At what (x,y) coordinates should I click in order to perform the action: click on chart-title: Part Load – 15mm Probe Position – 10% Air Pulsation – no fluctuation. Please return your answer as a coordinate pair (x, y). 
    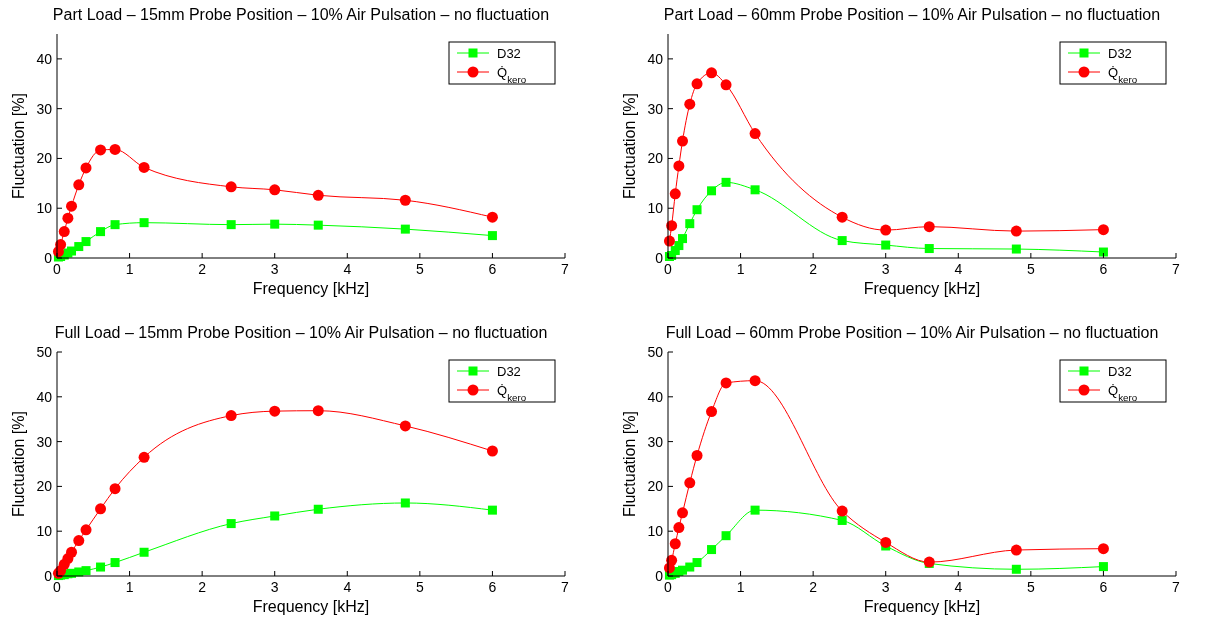
    Looking at the image, I should click on (301, 14).